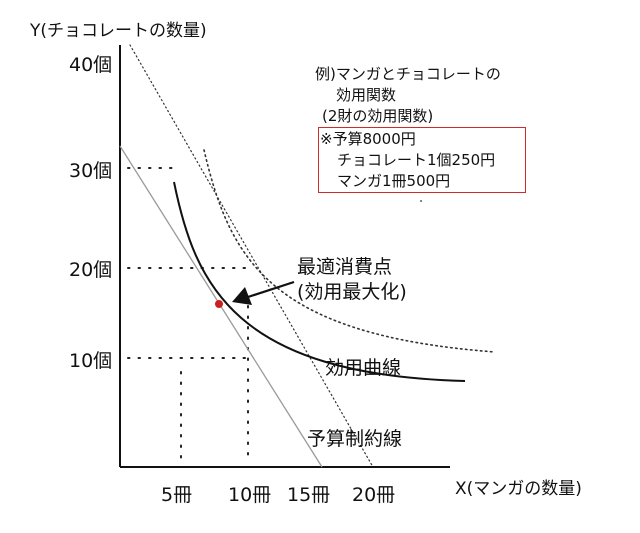 Image resolution: width=640 pixels, height=533 pixels. I want to click on callout-arrow-shaft, so click(271, 289).